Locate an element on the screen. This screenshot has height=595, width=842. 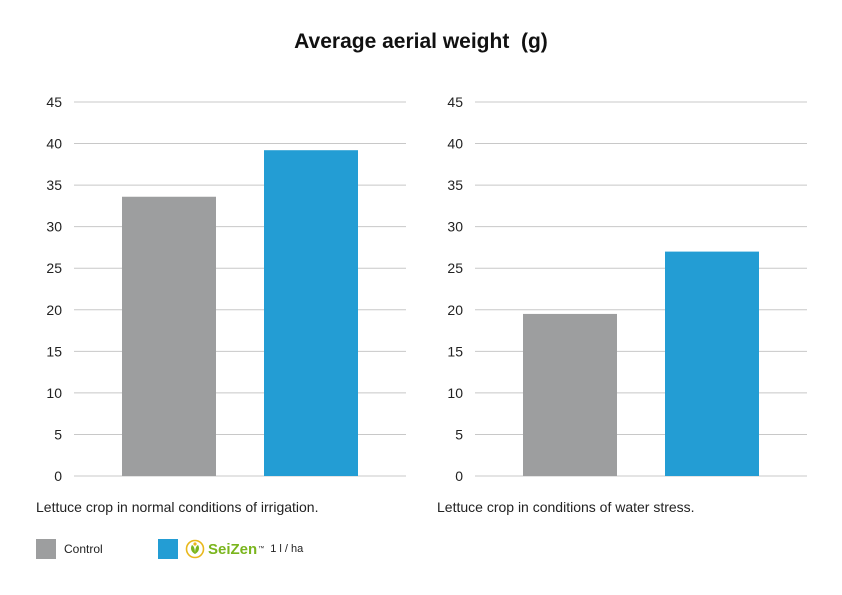
legend-swatch-seizen is located at coordinates (168, 549).